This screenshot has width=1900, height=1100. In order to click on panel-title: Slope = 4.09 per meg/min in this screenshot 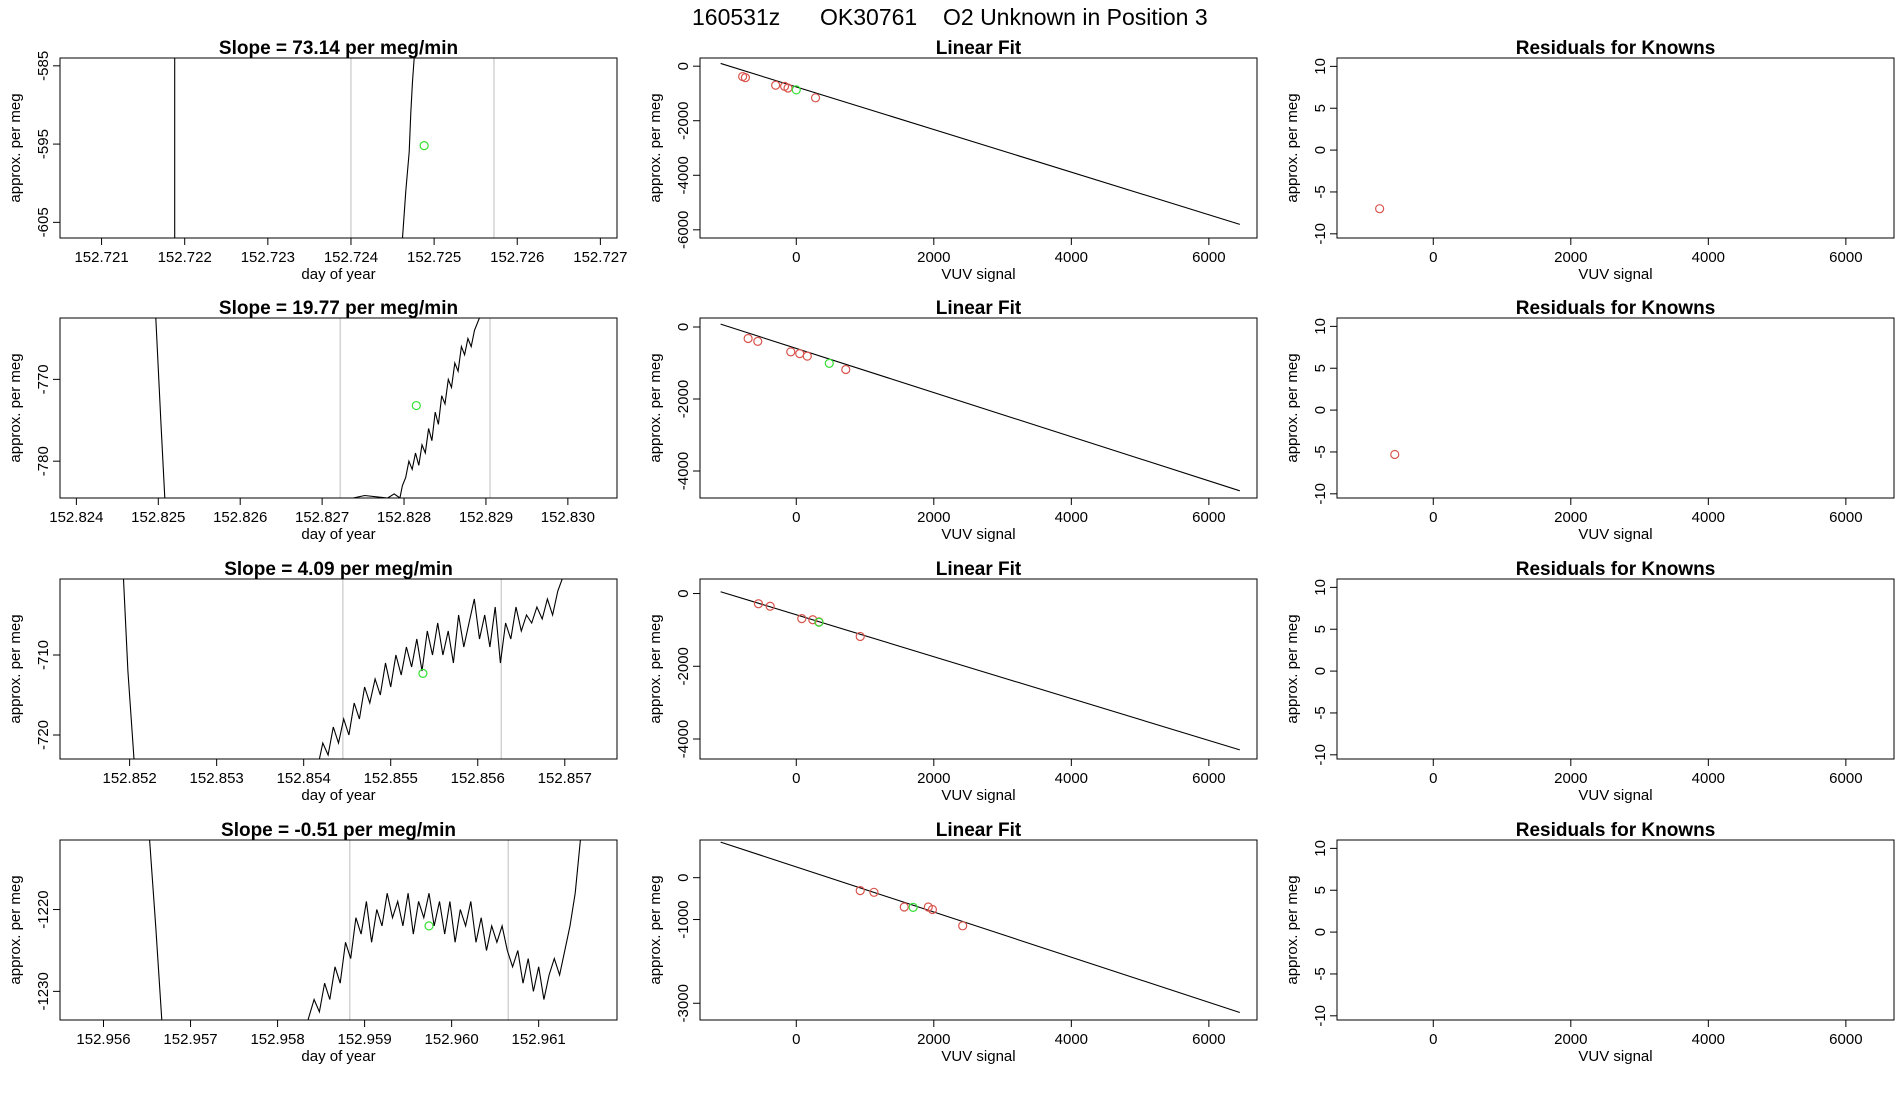, I will do `click(338, 569)`.